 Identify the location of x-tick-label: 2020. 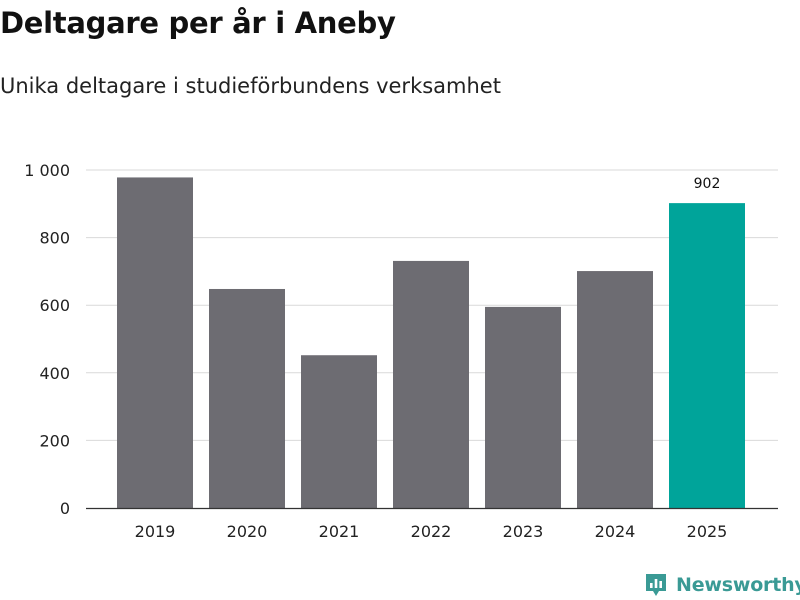
(247, 531).